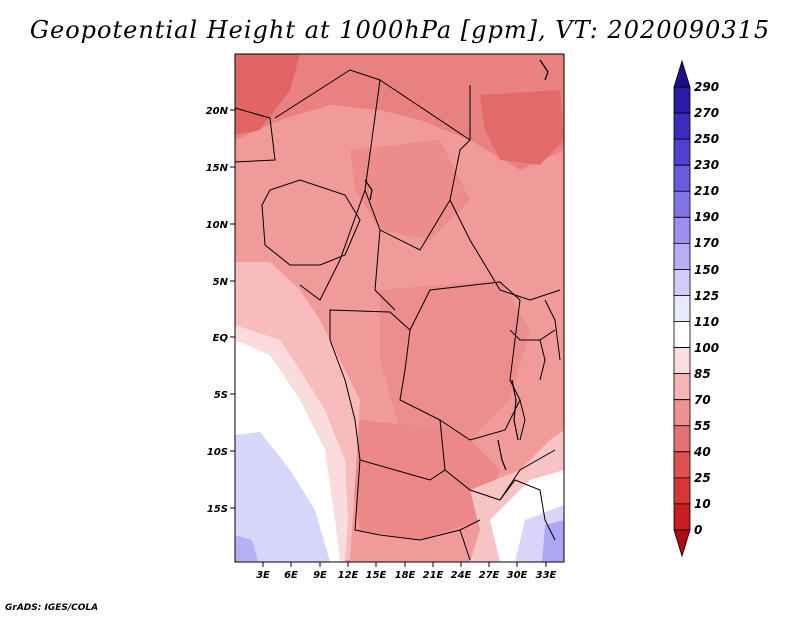 This screenshot has width=800, height=618. Describe the element at coordinates (433, 575) in the screenshot. I see `lon-label: 21E` at that location.